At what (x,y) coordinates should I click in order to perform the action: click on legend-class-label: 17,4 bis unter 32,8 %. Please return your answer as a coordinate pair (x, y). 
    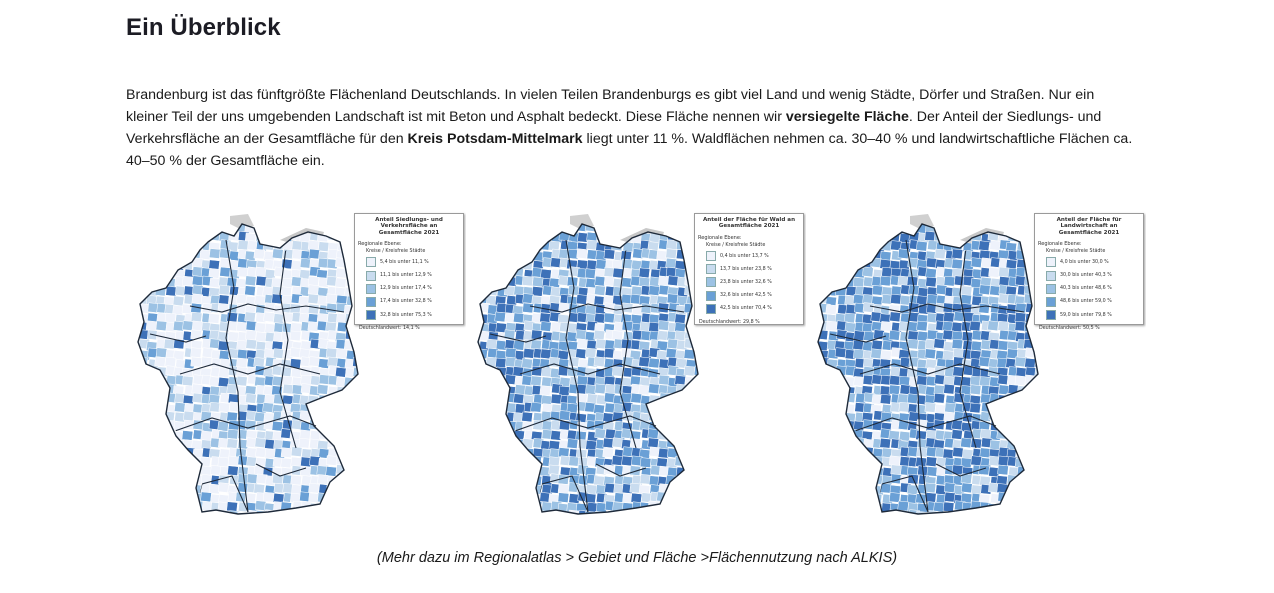
    Looking at the image, I should click on (406, 302).